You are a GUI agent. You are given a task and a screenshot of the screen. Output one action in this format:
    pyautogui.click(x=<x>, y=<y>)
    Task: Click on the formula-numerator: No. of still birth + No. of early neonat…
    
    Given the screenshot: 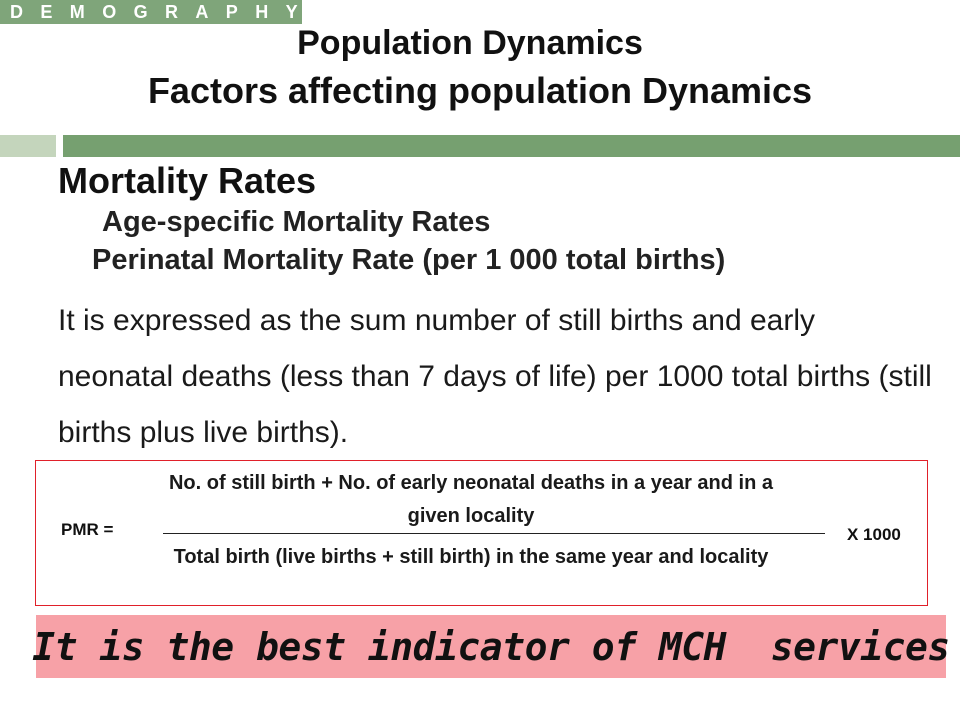 What is the action you would take?
    pyautogui.click(x=470, y=499)
    